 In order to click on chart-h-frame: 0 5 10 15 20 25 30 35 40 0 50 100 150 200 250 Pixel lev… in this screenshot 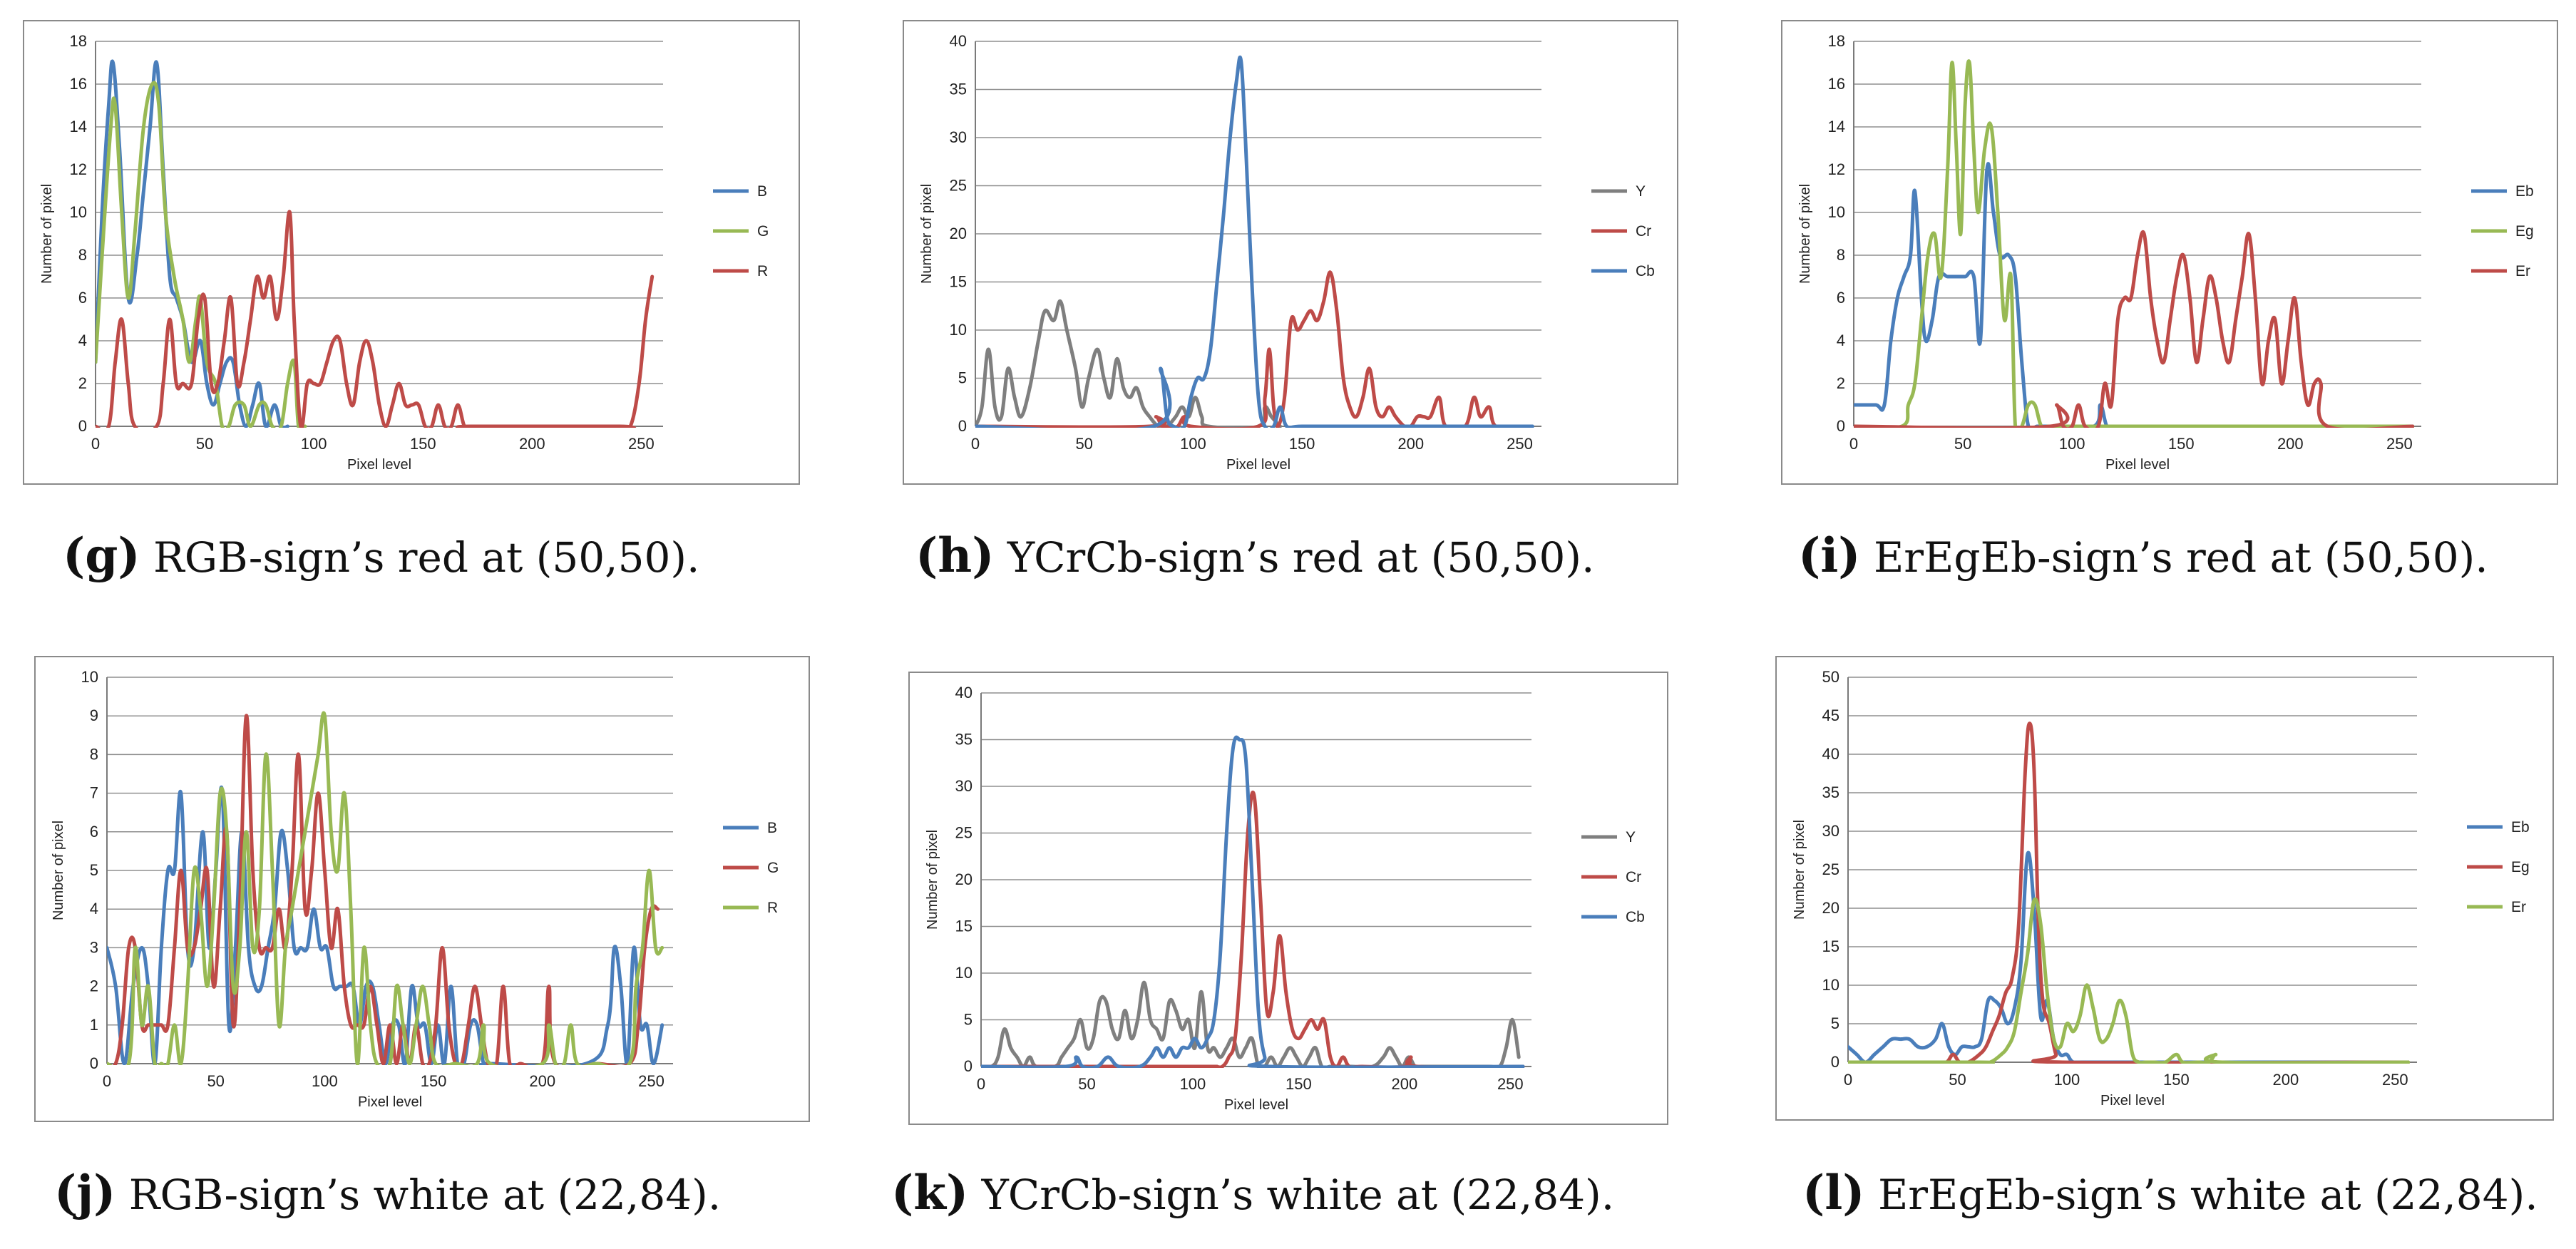, I will do `click(1290, 252)`.